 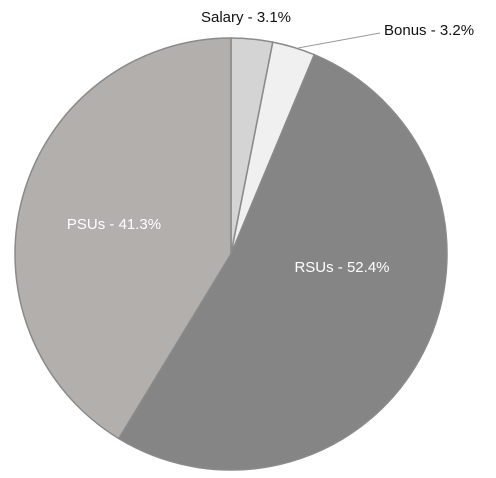 What do you see at coordinates (341, 267) in the screenshot?
I see `data-label: RSUs - 52.4%` at bounding box center [341, 267].